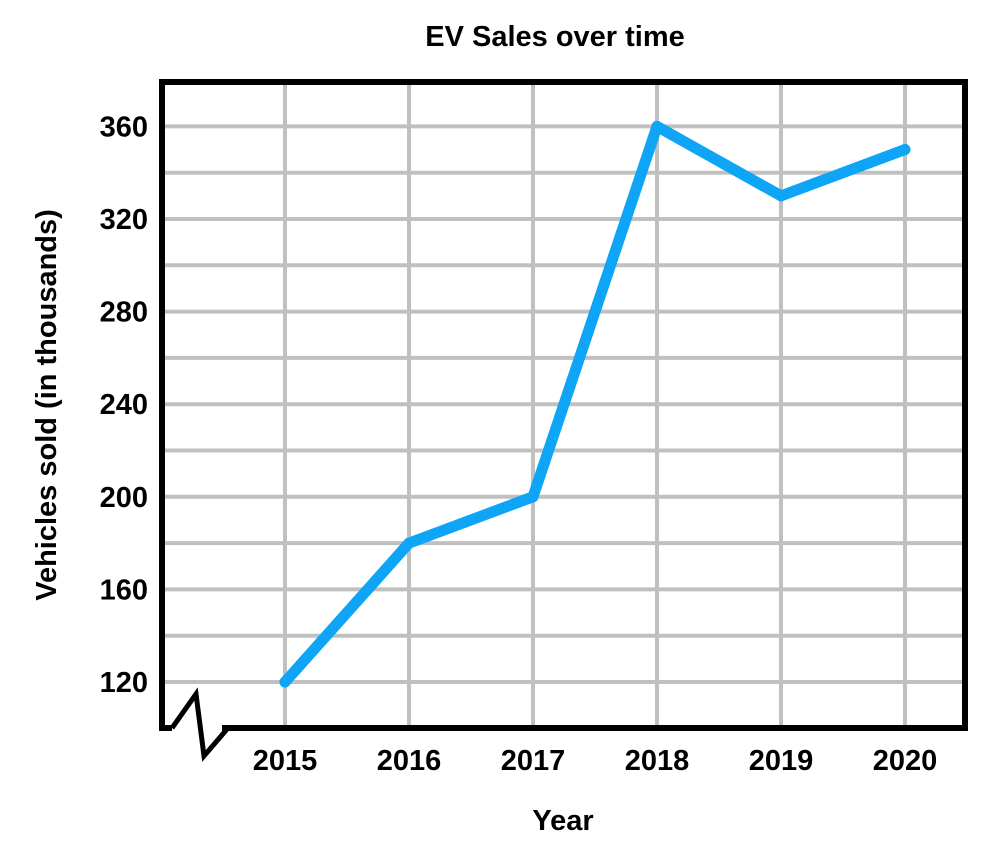  I want to click on x-axis-label: Year, so click(562, 821).